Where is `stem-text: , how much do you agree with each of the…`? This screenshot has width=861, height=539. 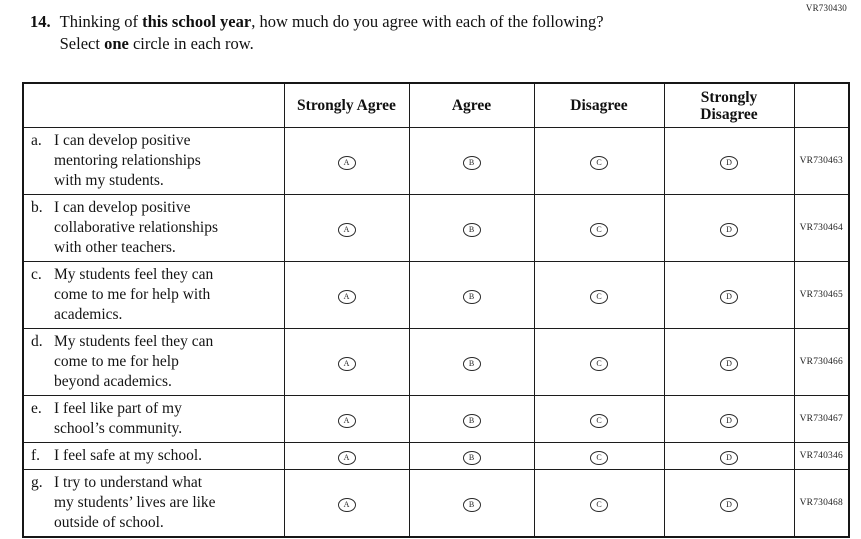 stem-text: , how much do you agree with each of the… is located at coordinates (427, 21).